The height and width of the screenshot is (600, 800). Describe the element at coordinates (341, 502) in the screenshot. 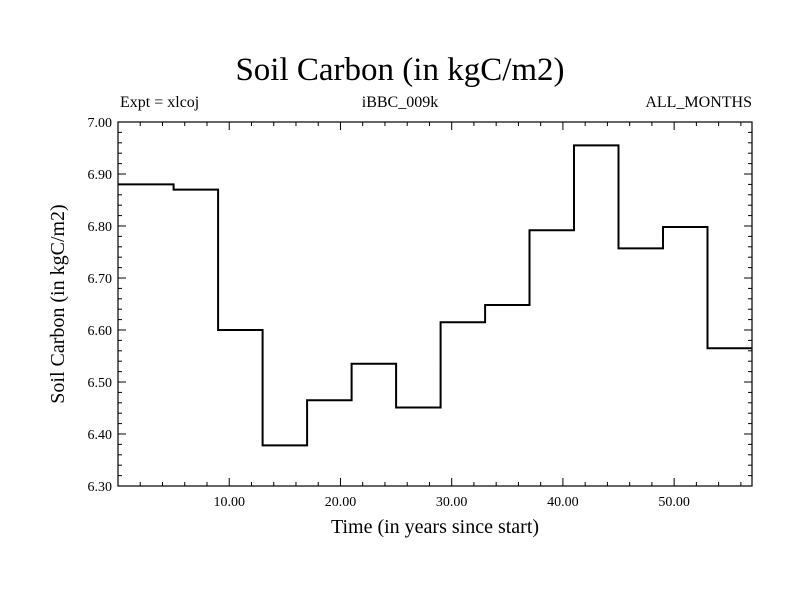

I see `x-tick-label: 20.00` at that location.